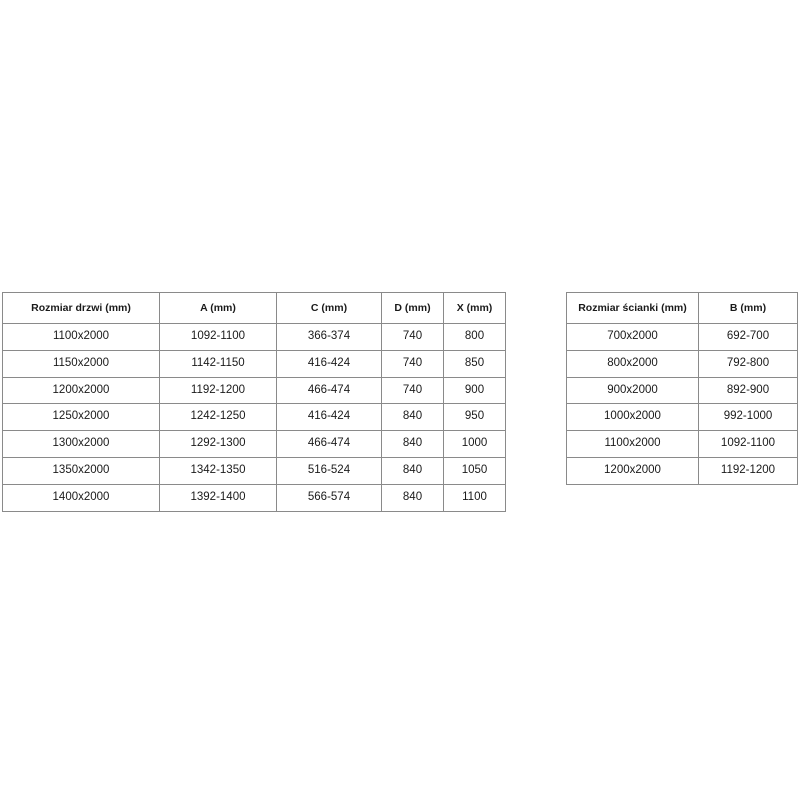 The image size is (800, 800). What do you see at coordinates (218, 308) in the screenshot?
I see `column-header-a: A (mm)` at bounding box center [218, 308].